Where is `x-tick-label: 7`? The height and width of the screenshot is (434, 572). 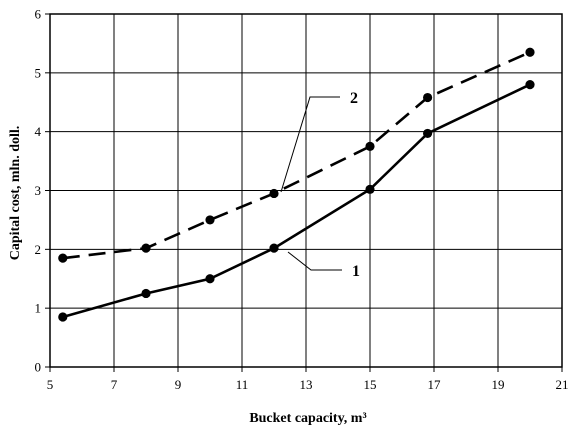 x-tick-label: 7 is located at coordinates (114, 384).